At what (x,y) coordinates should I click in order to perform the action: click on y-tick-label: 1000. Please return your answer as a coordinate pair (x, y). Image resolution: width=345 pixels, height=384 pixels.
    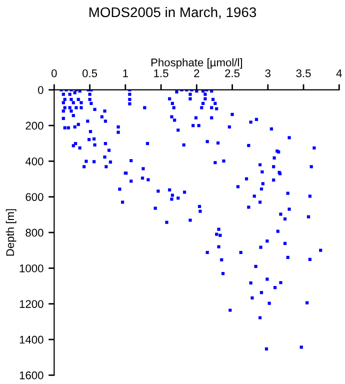
    Looking at the image, I should click on (32, 268).